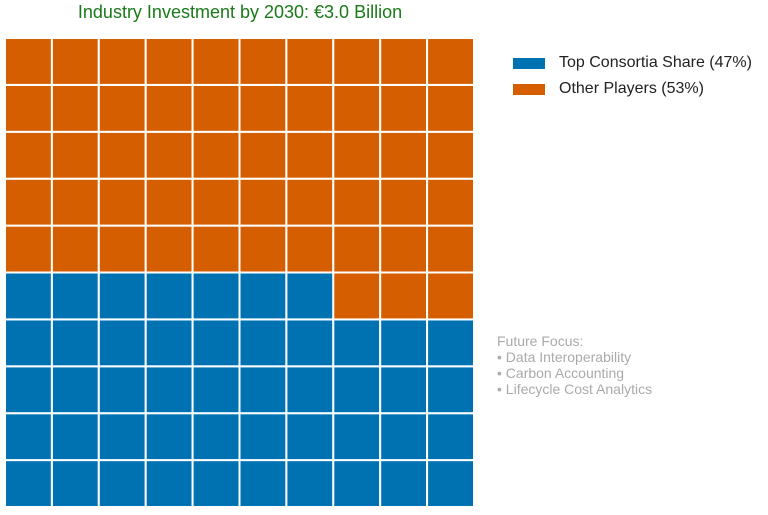 Image resolution: width=768 pixels, height=515 pixels. Describe the element at coordinates (529, 63) in the screenshot. I see `legend-swatch-top-consortia` at that location.